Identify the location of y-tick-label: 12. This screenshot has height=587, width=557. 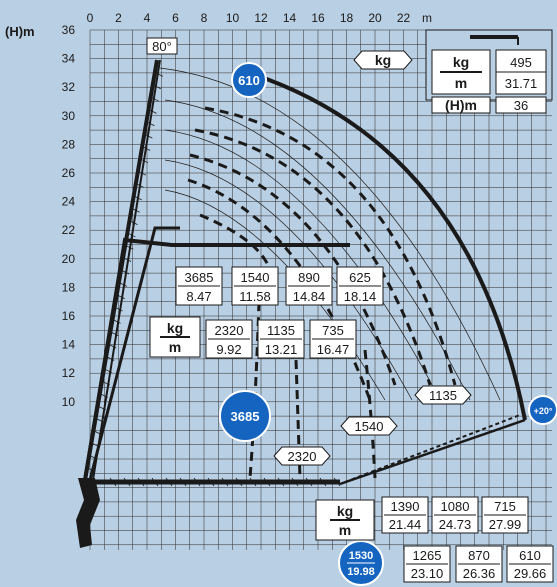
(69, 373).